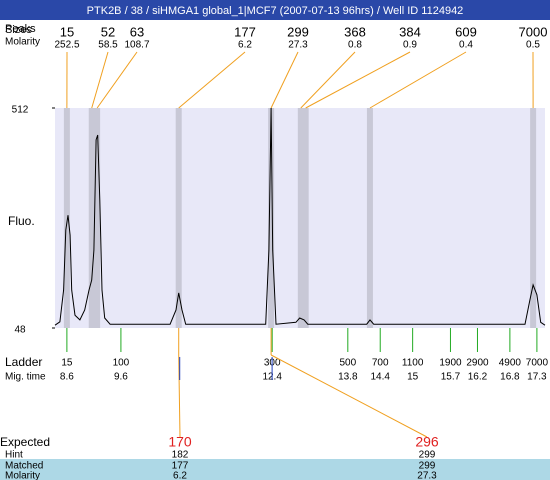 Image resolution: width=550 pixels, height=480 pixels. I want to click on peak-size: 368, so click(355, 31).